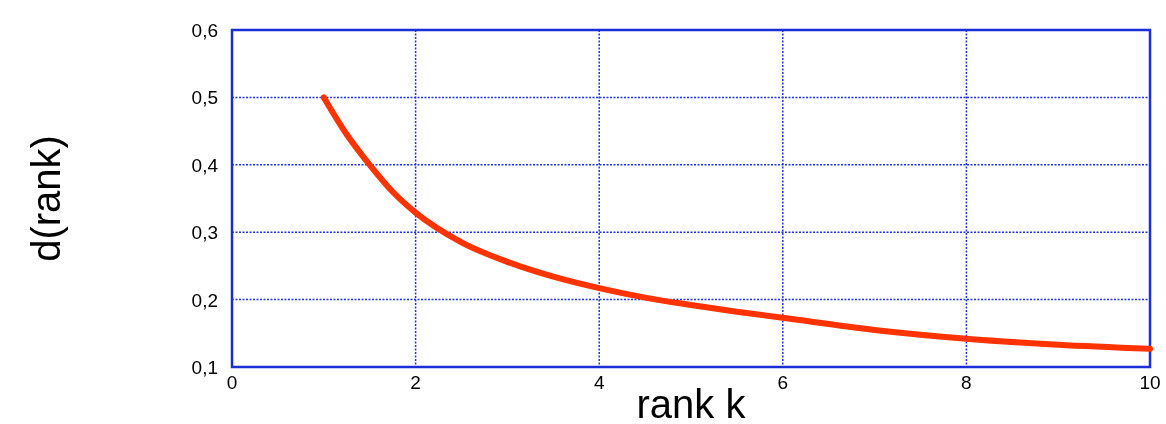 This screenshot has width=1166, height=424. Describe the element at coordinates (599, 382) in the screenshot. I see `x-tick-label: 4` at that location.